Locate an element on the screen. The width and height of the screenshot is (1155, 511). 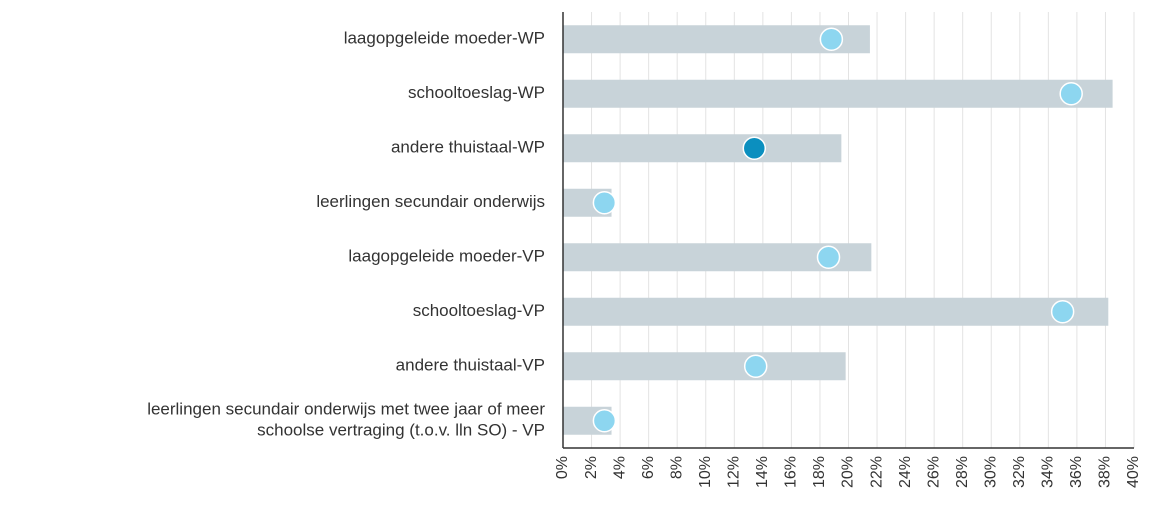
x-tick-label: 20% is located at coordinates (848, 472).